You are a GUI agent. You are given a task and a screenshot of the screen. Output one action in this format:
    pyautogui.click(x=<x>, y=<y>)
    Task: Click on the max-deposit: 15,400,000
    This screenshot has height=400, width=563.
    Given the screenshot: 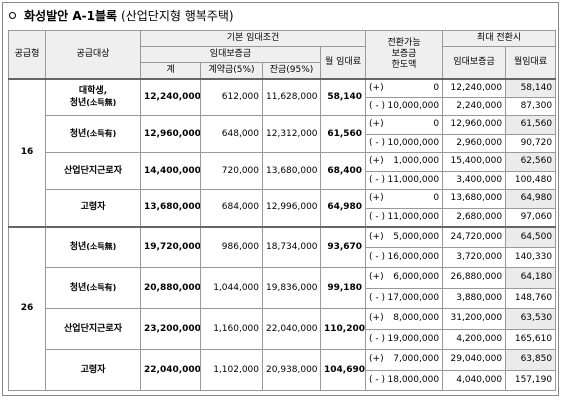 What is the action you would take?
    pyautogui.click(x=474, y=162)
    